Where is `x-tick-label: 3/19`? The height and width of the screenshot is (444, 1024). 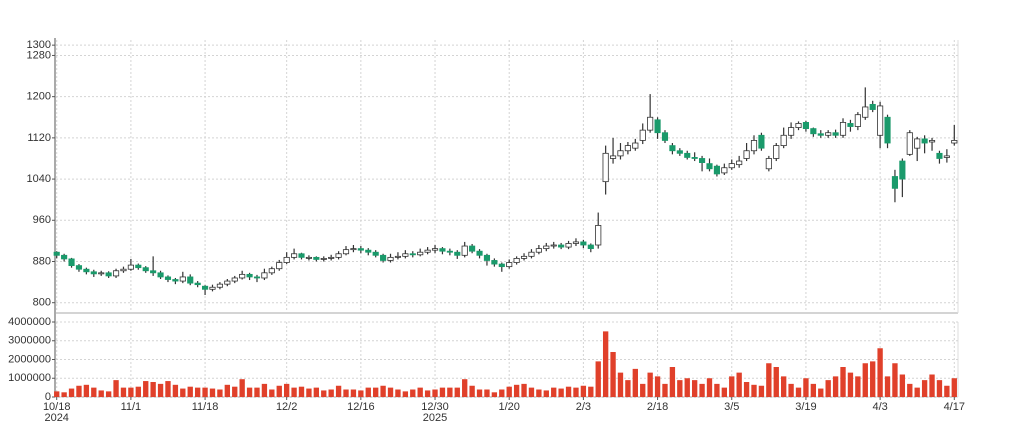 x-tick-label: 3/19 is located at coordinates (806, 407).